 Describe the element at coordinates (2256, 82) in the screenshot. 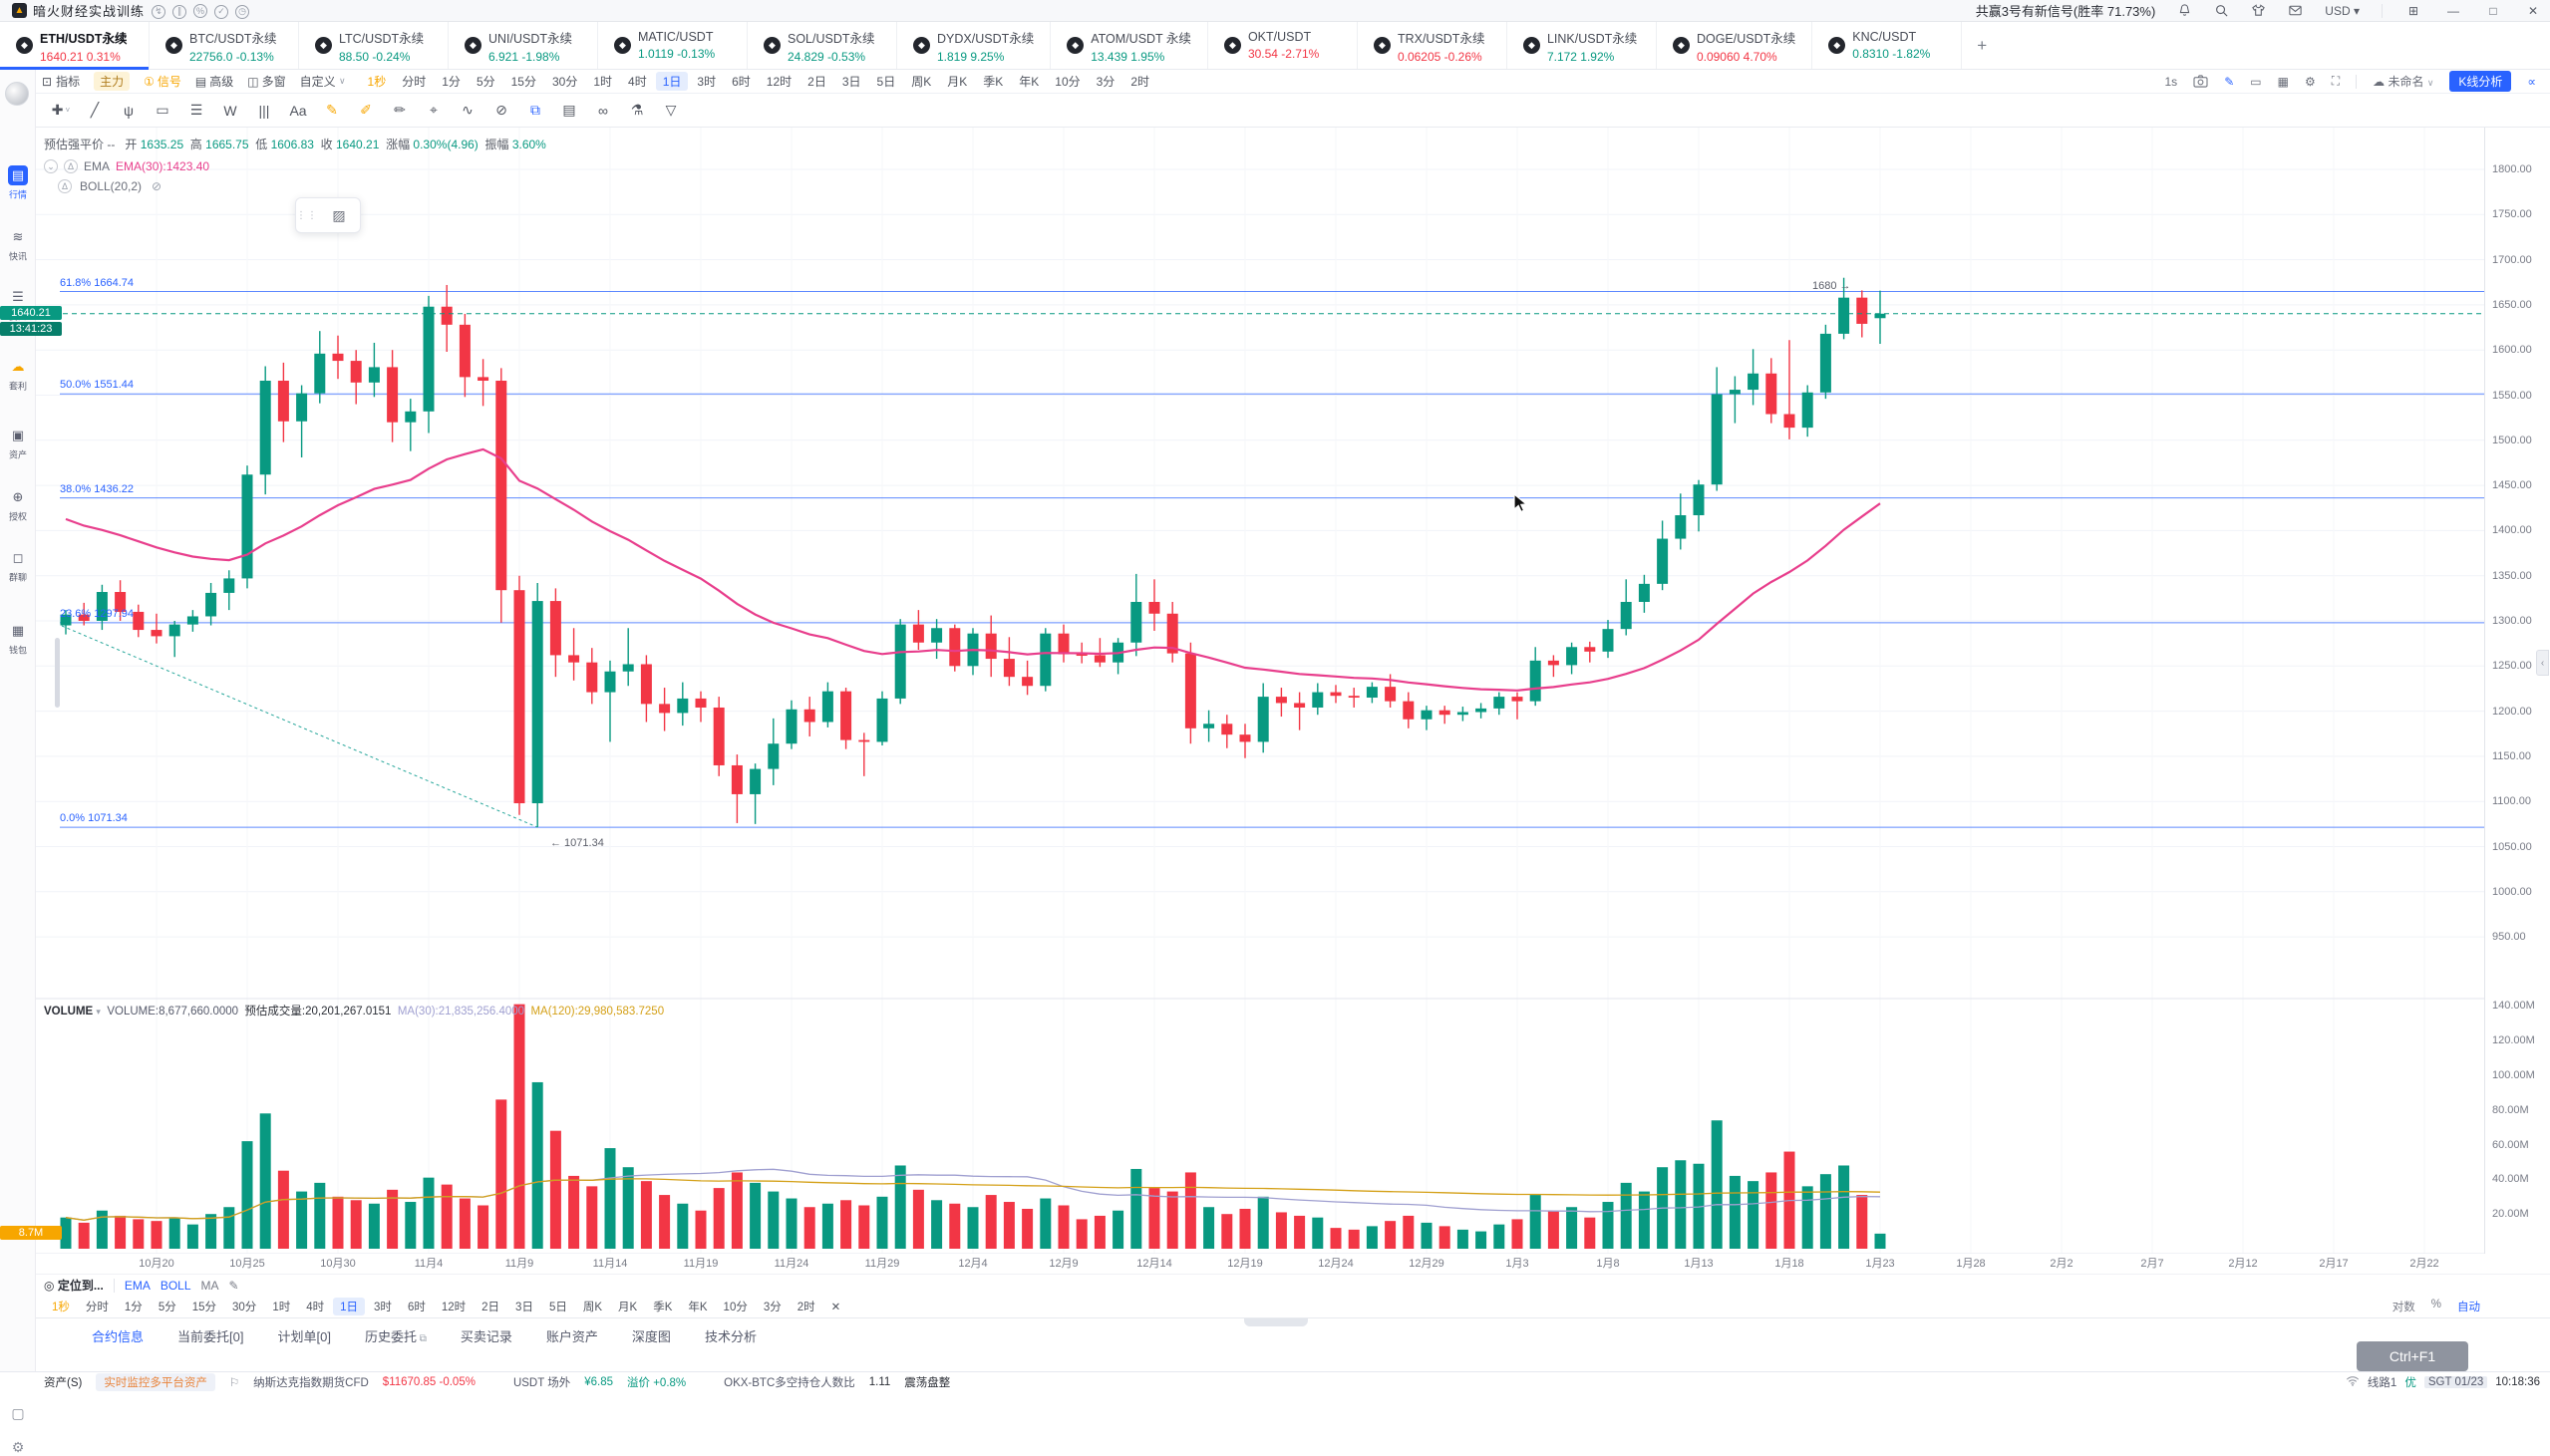

I see `frame-icon: ▭` at that location.